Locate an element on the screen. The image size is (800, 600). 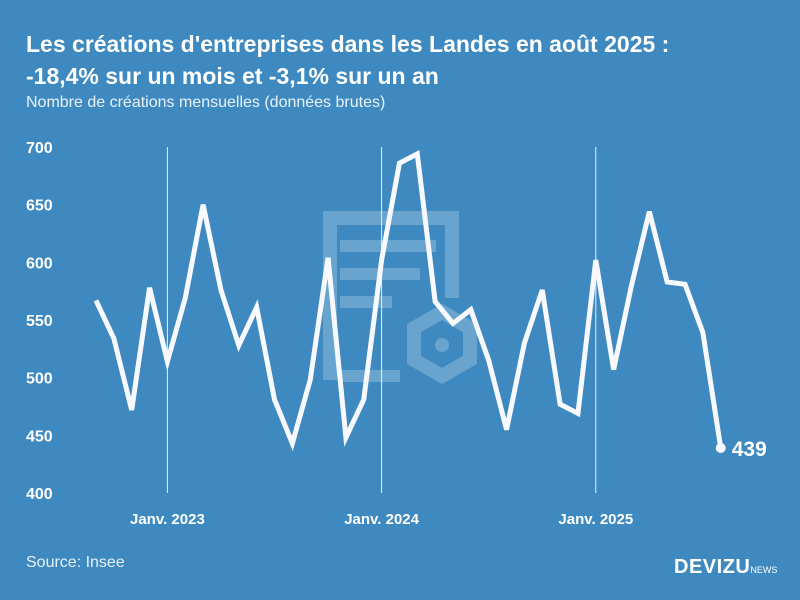
y-axis: 400 450 500 550 600 650 700 is located at coordinates (39, 321).